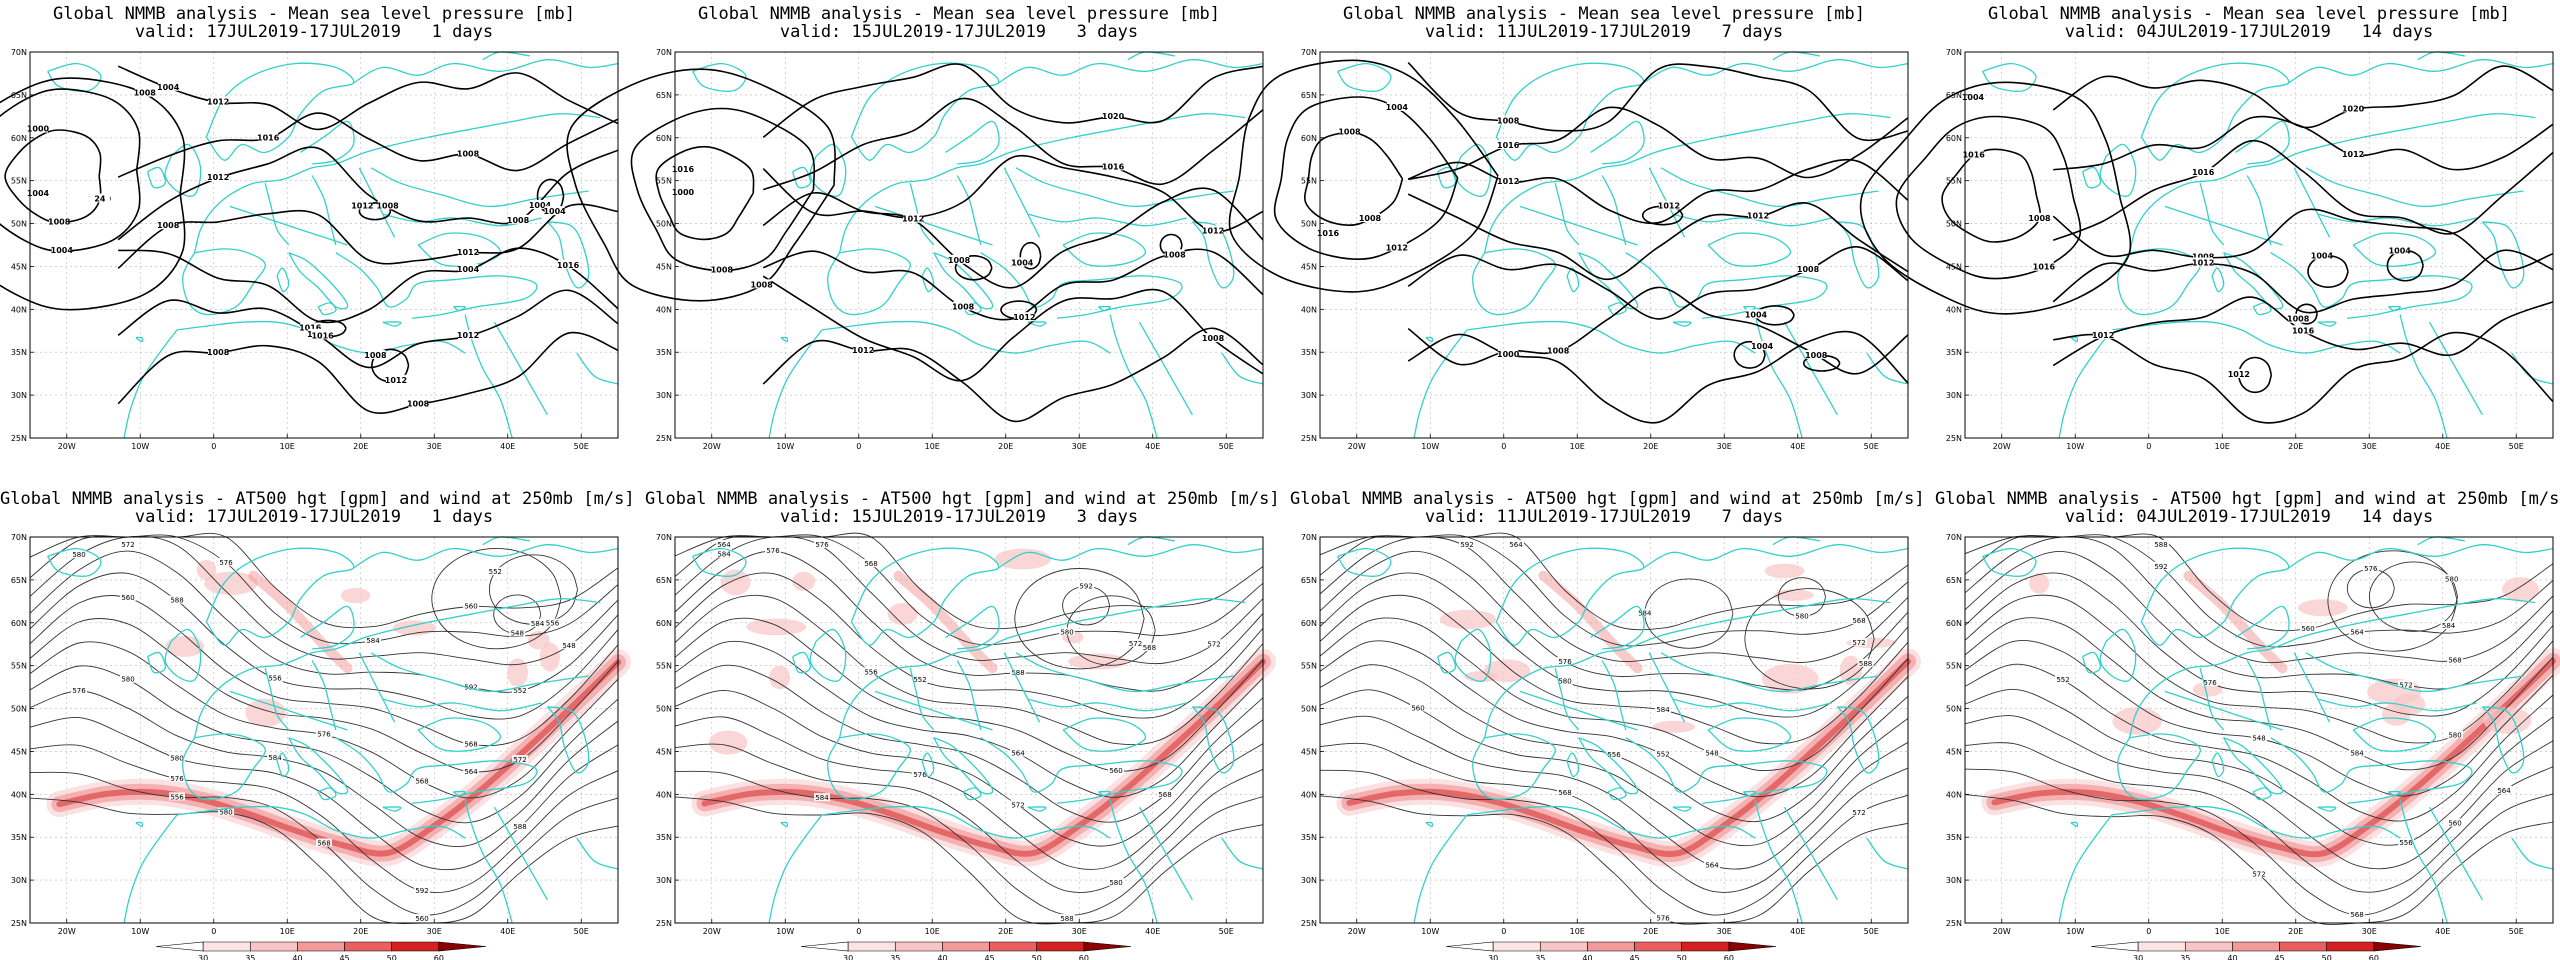  Describe the element at coordinates (1309, 95) in the screenshot. I see `lat-tick-label: 65N` at that location.